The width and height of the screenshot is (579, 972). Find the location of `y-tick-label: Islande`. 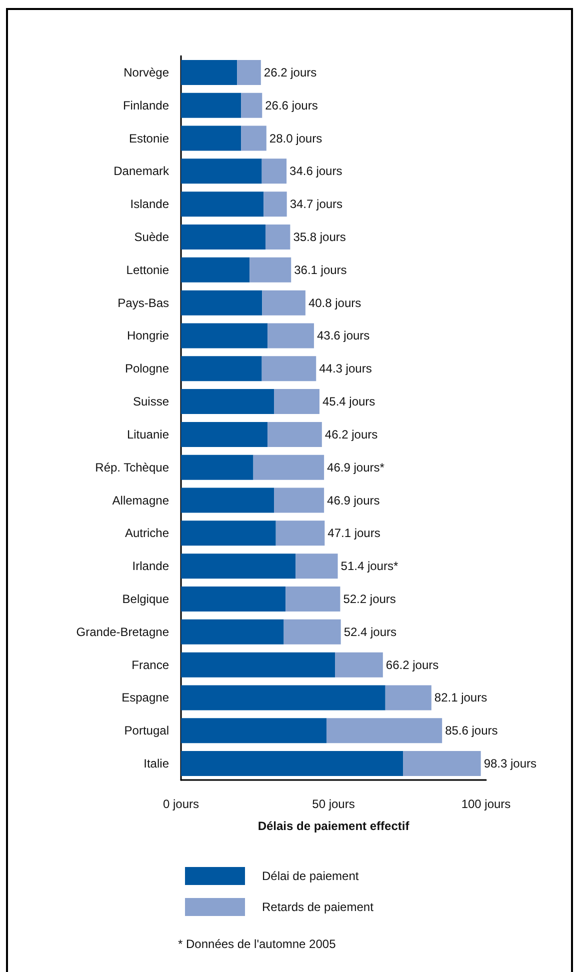

y-tick-label: Islande is located at coordinates (150, 204).